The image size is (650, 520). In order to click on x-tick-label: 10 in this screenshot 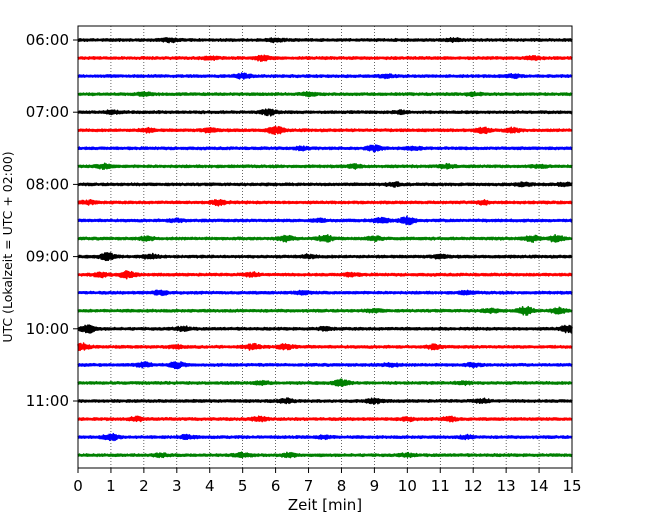, I will do `click(407, 486)`.